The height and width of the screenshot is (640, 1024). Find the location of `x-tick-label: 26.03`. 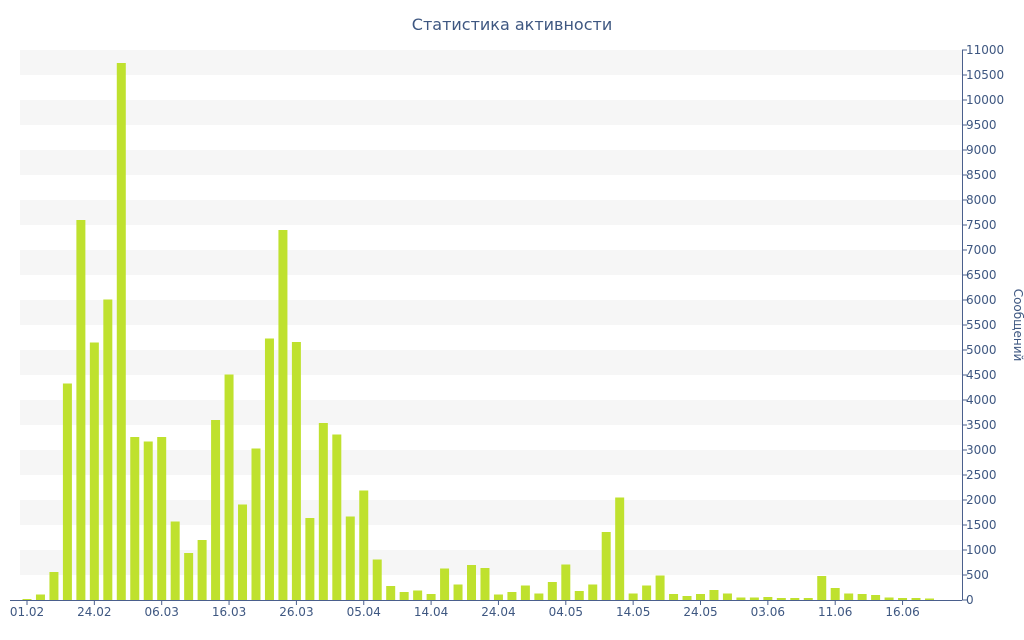

x-tick-label: 26.03 is located at coordinates (296, 612).